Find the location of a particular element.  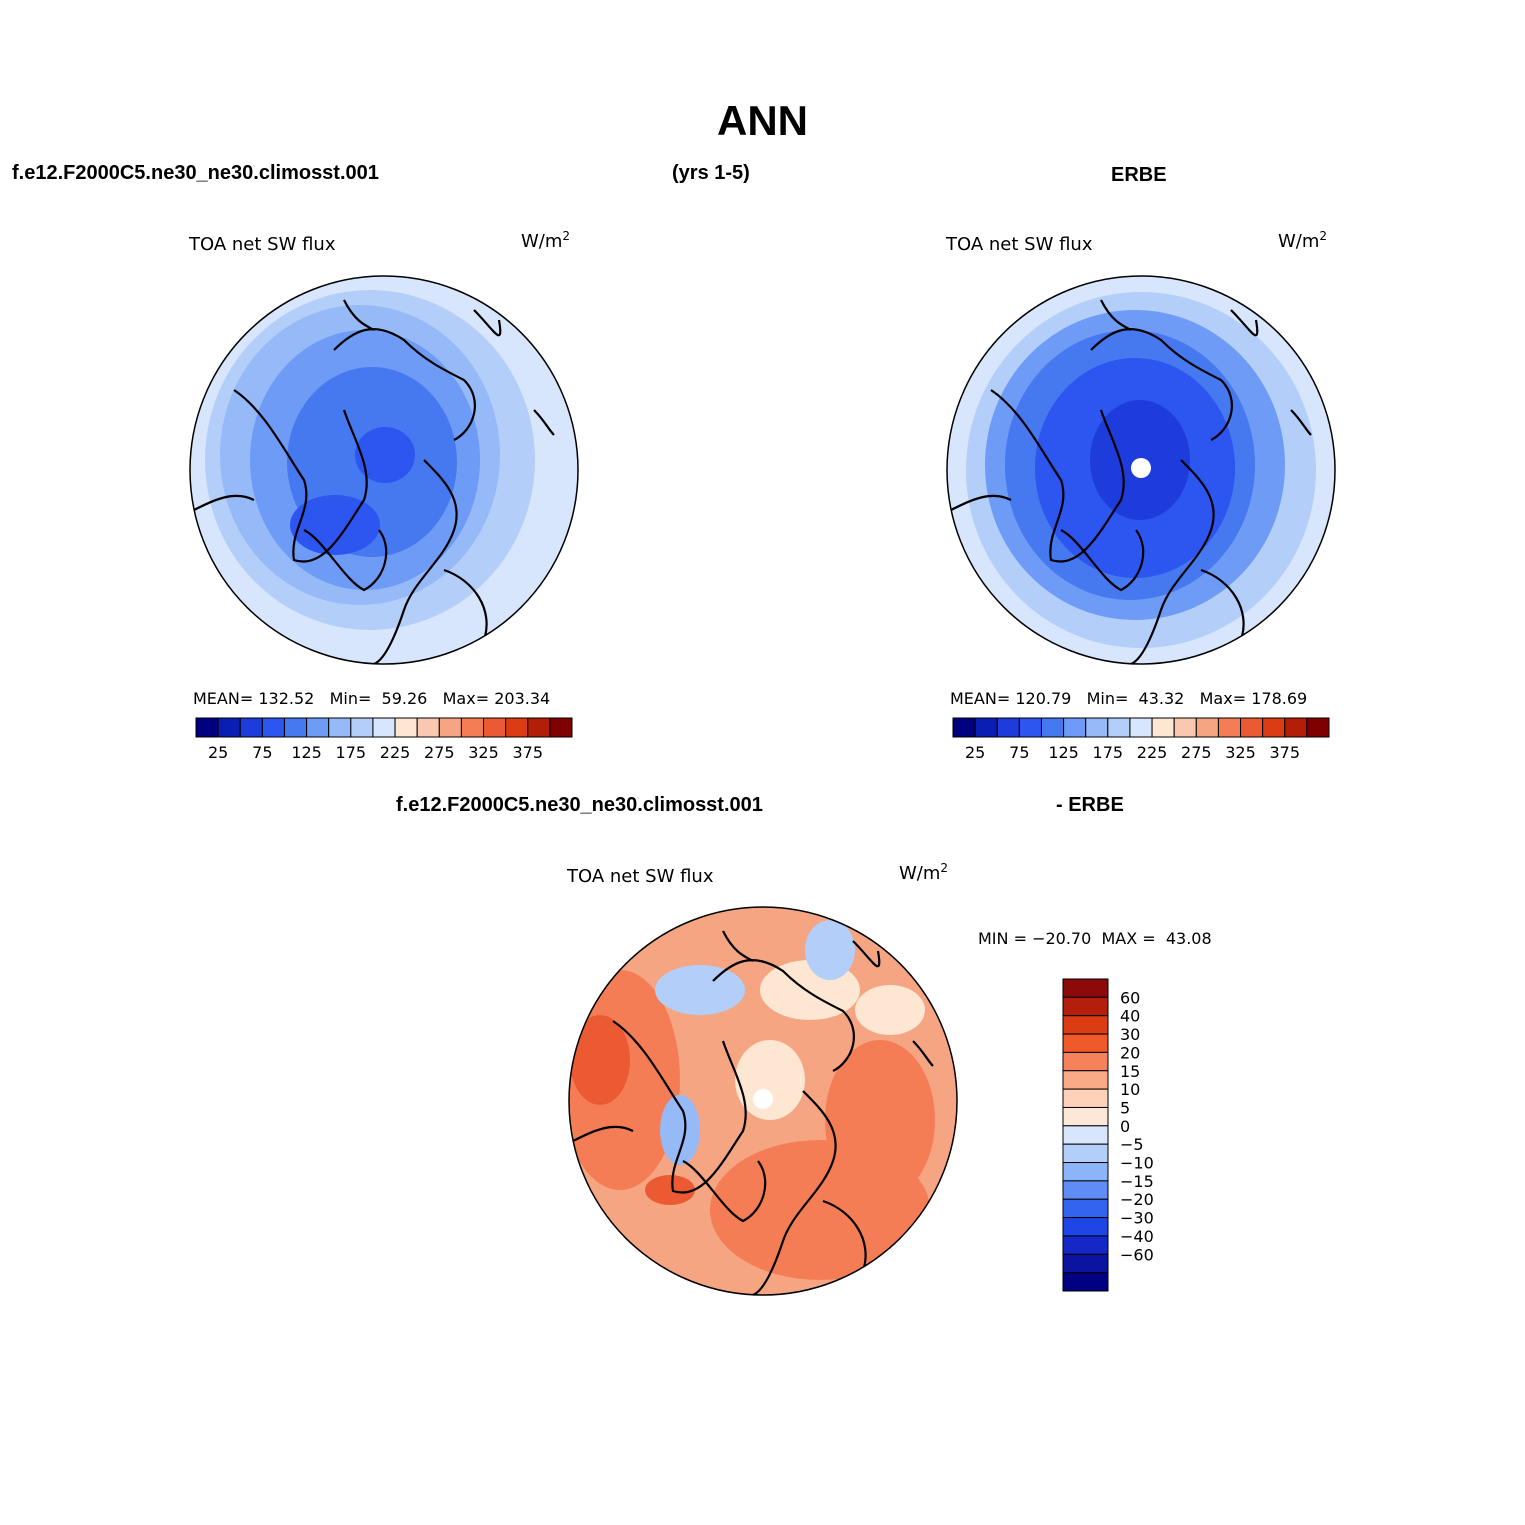

colorbar-tick-label: 0 is located at coordinates (1125, 1126).